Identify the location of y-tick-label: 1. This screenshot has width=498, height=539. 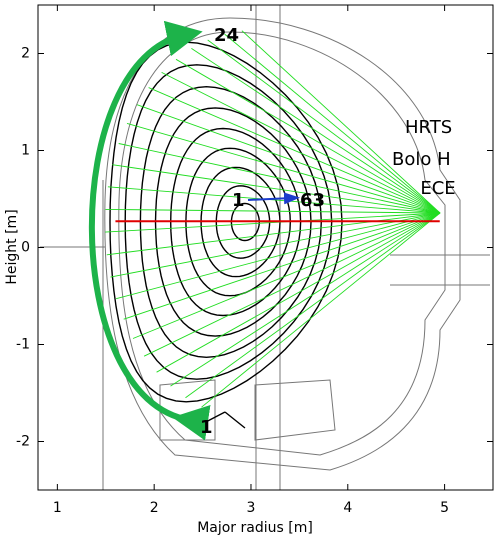
(25, 151).